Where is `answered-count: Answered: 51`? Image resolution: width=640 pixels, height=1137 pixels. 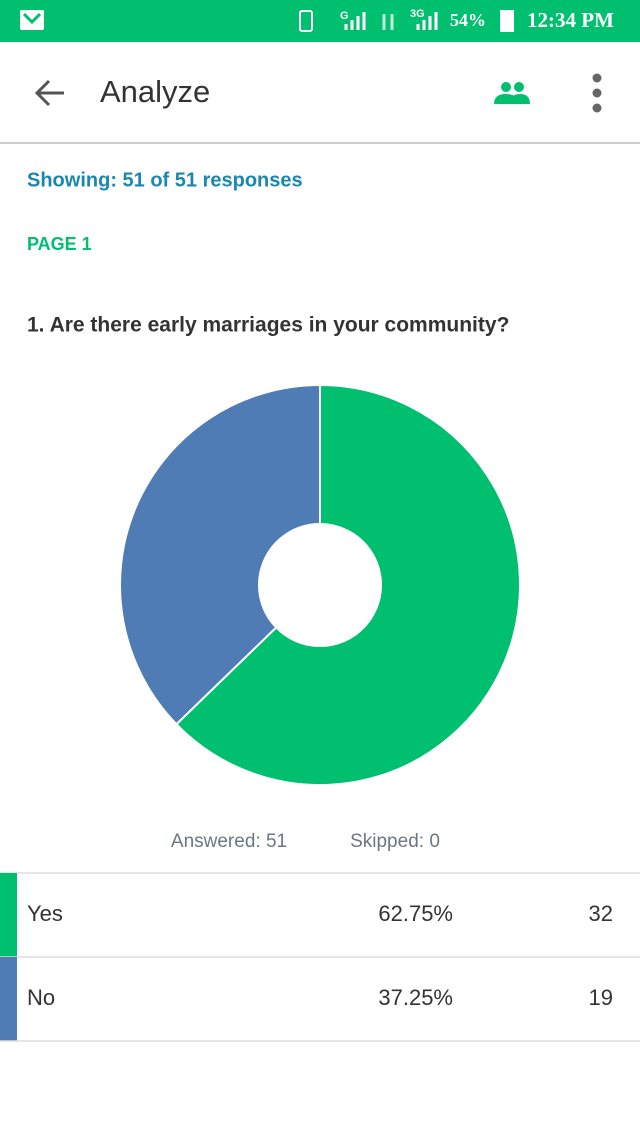
answered-count: Answered: 51 is located at coordinates (229, 841).